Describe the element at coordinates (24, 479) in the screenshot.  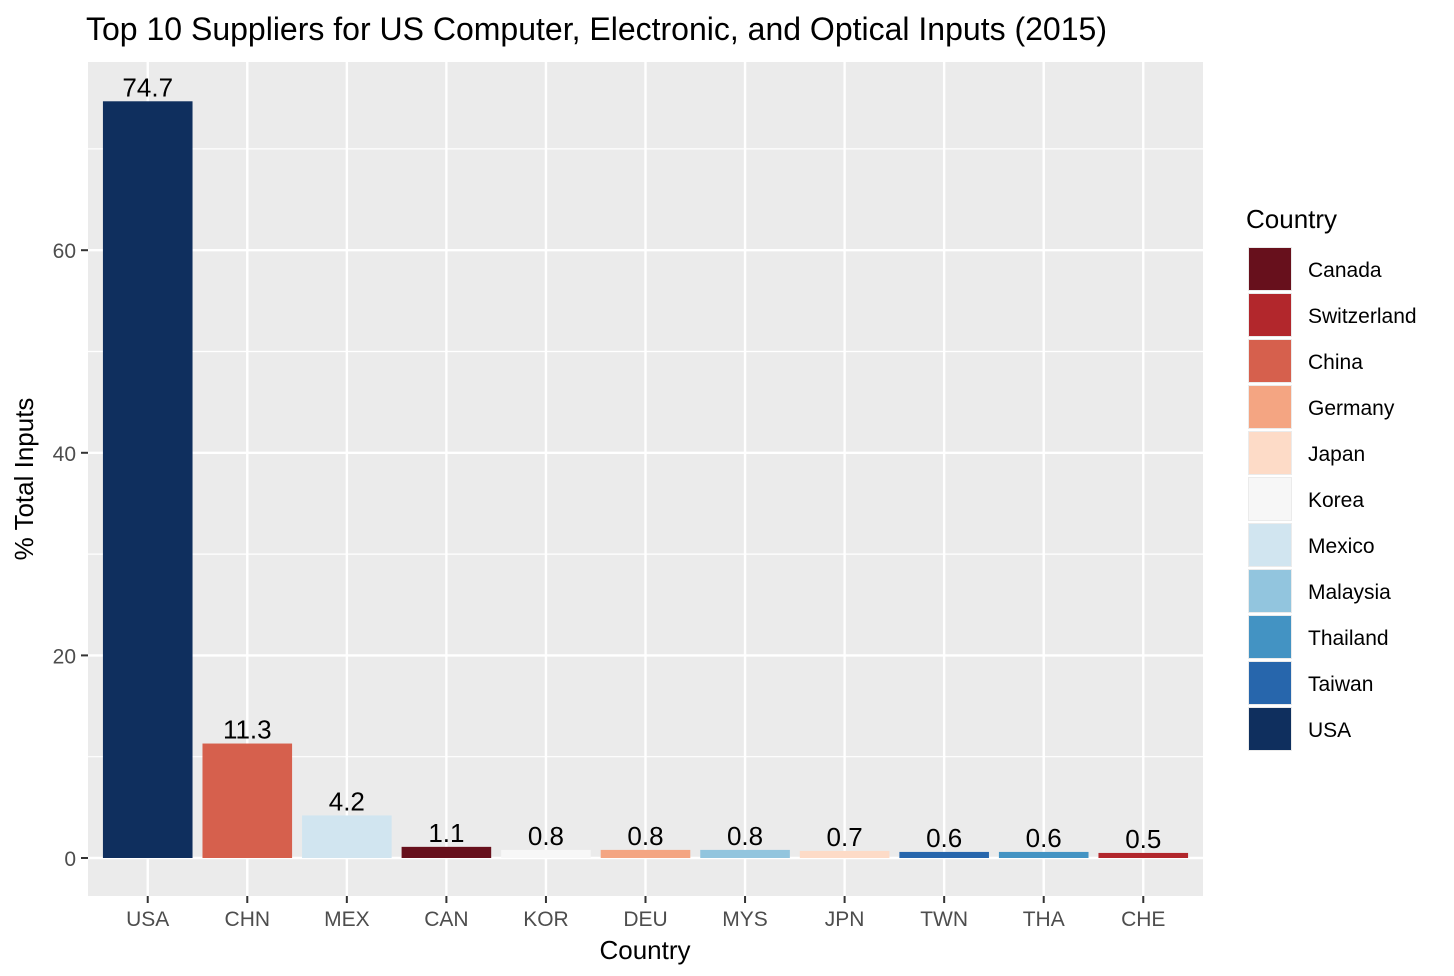
I see `y-axis-title: % Total Inputs` at that location.